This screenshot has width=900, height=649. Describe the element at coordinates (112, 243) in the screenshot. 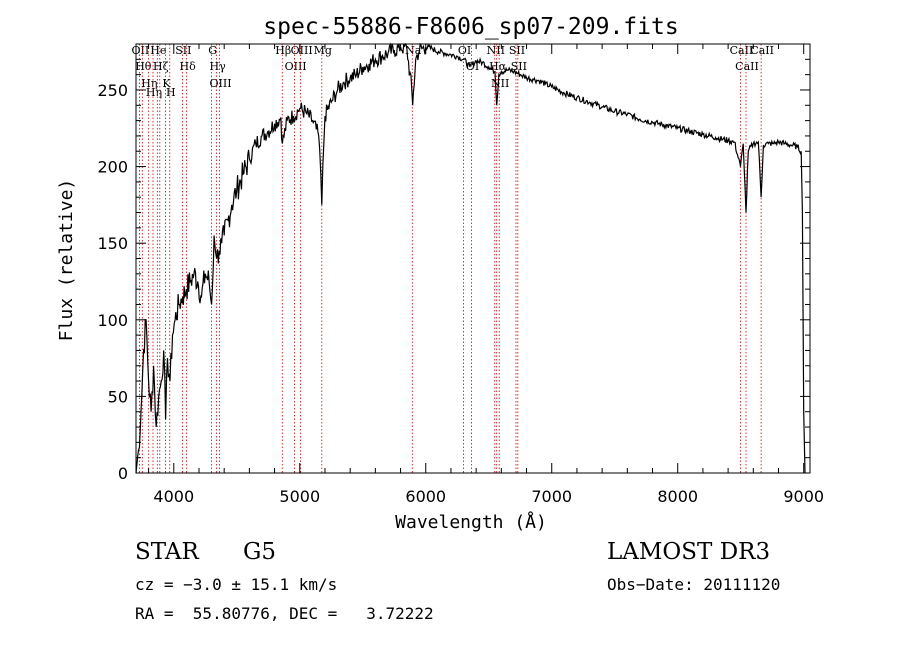

I see `y-tick-label: 150` at that location.